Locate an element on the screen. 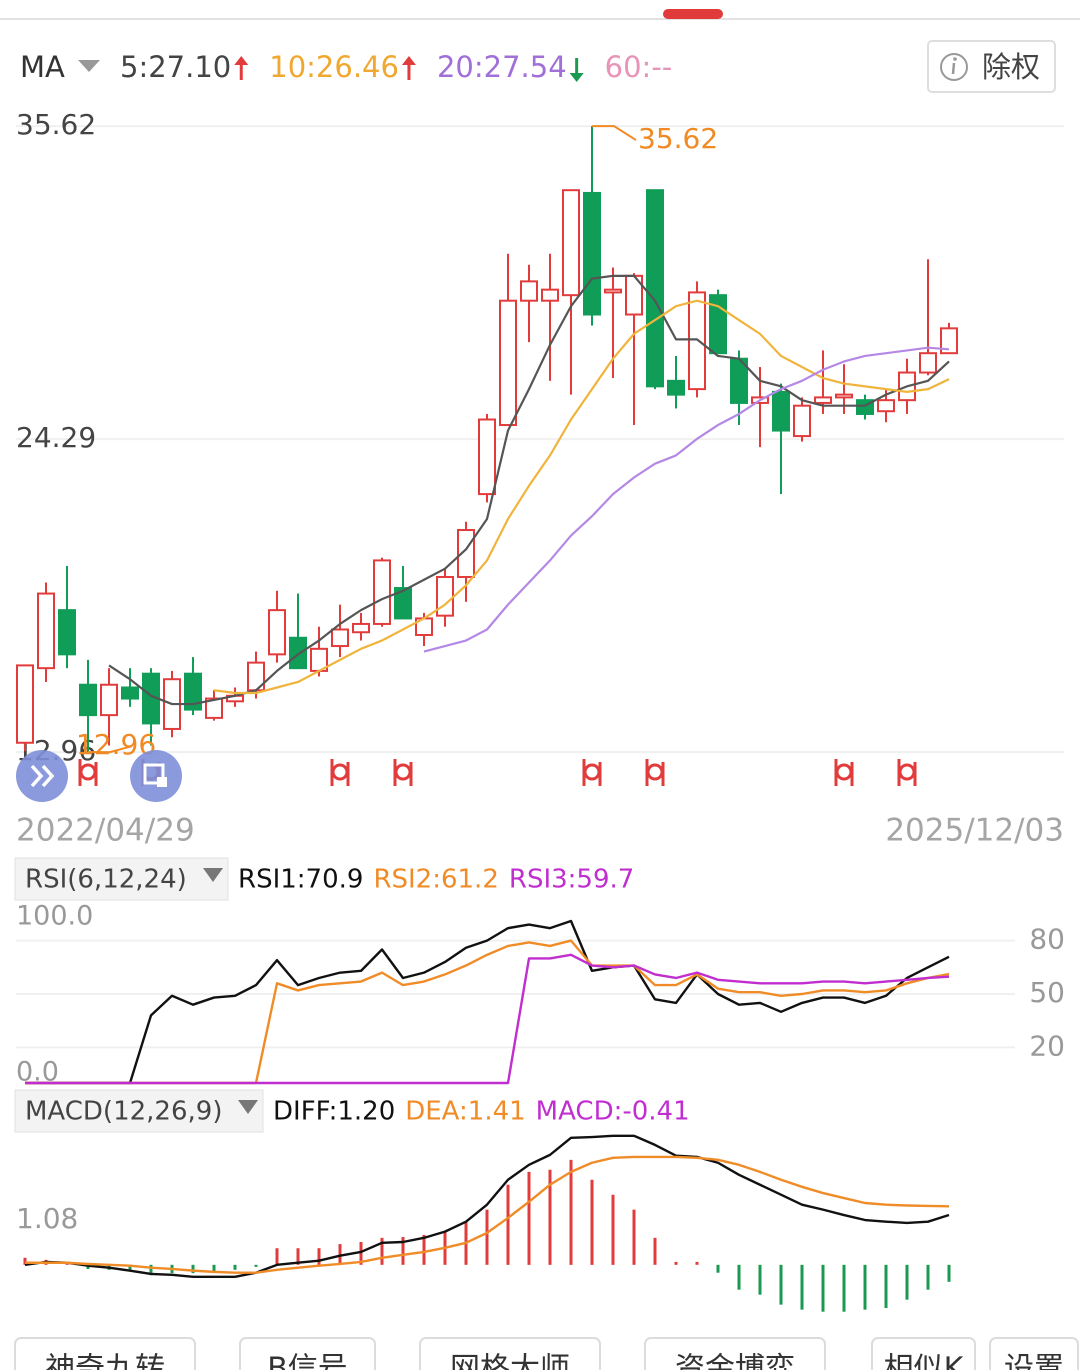 The height and width of the screenshot is (1370, 1080). indicator-title: RSI(6,12,24) is located at coordinates (106, 880).